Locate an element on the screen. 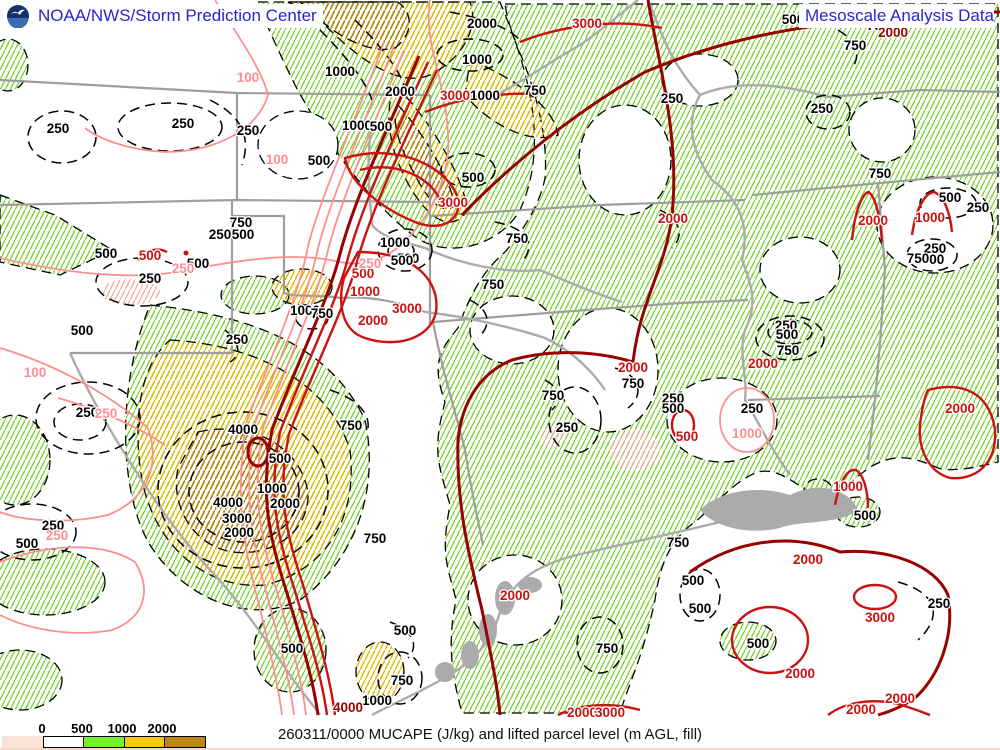 The width and height of the screenshot is (1000, 750). brown-fill-topleft is located at coordinates (354, 25).